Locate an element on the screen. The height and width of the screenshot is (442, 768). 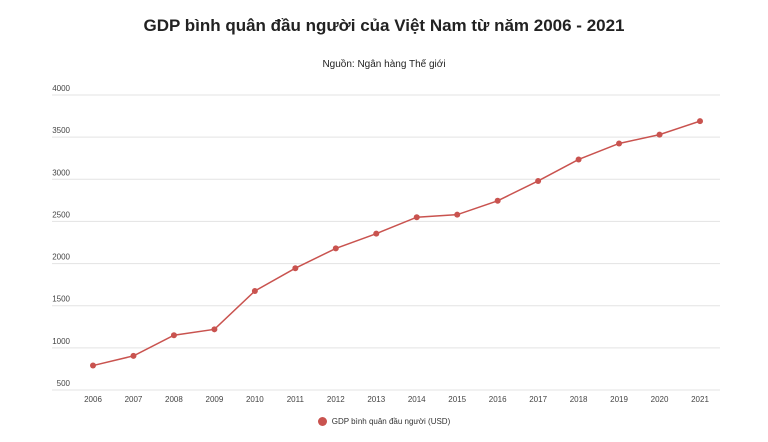
x-tick-label: 2006 is located at coordinates (93, 399).